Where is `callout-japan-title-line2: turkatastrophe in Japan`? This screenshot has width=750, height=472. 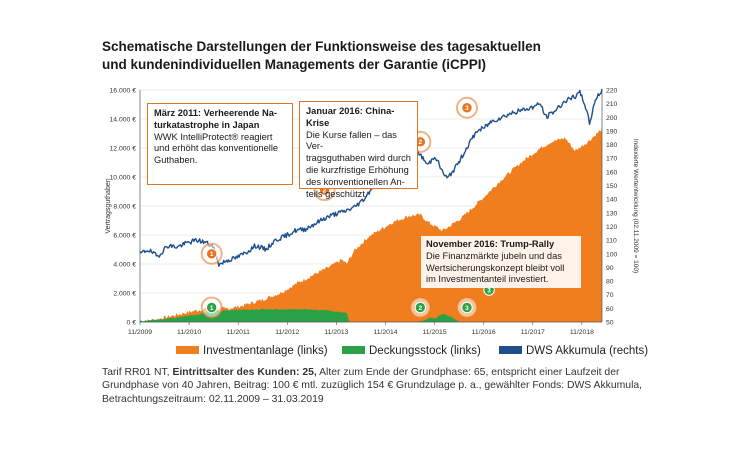
callout-japan-title-line2: turkatastrophe in Japan is located at coordinates (207, 124).